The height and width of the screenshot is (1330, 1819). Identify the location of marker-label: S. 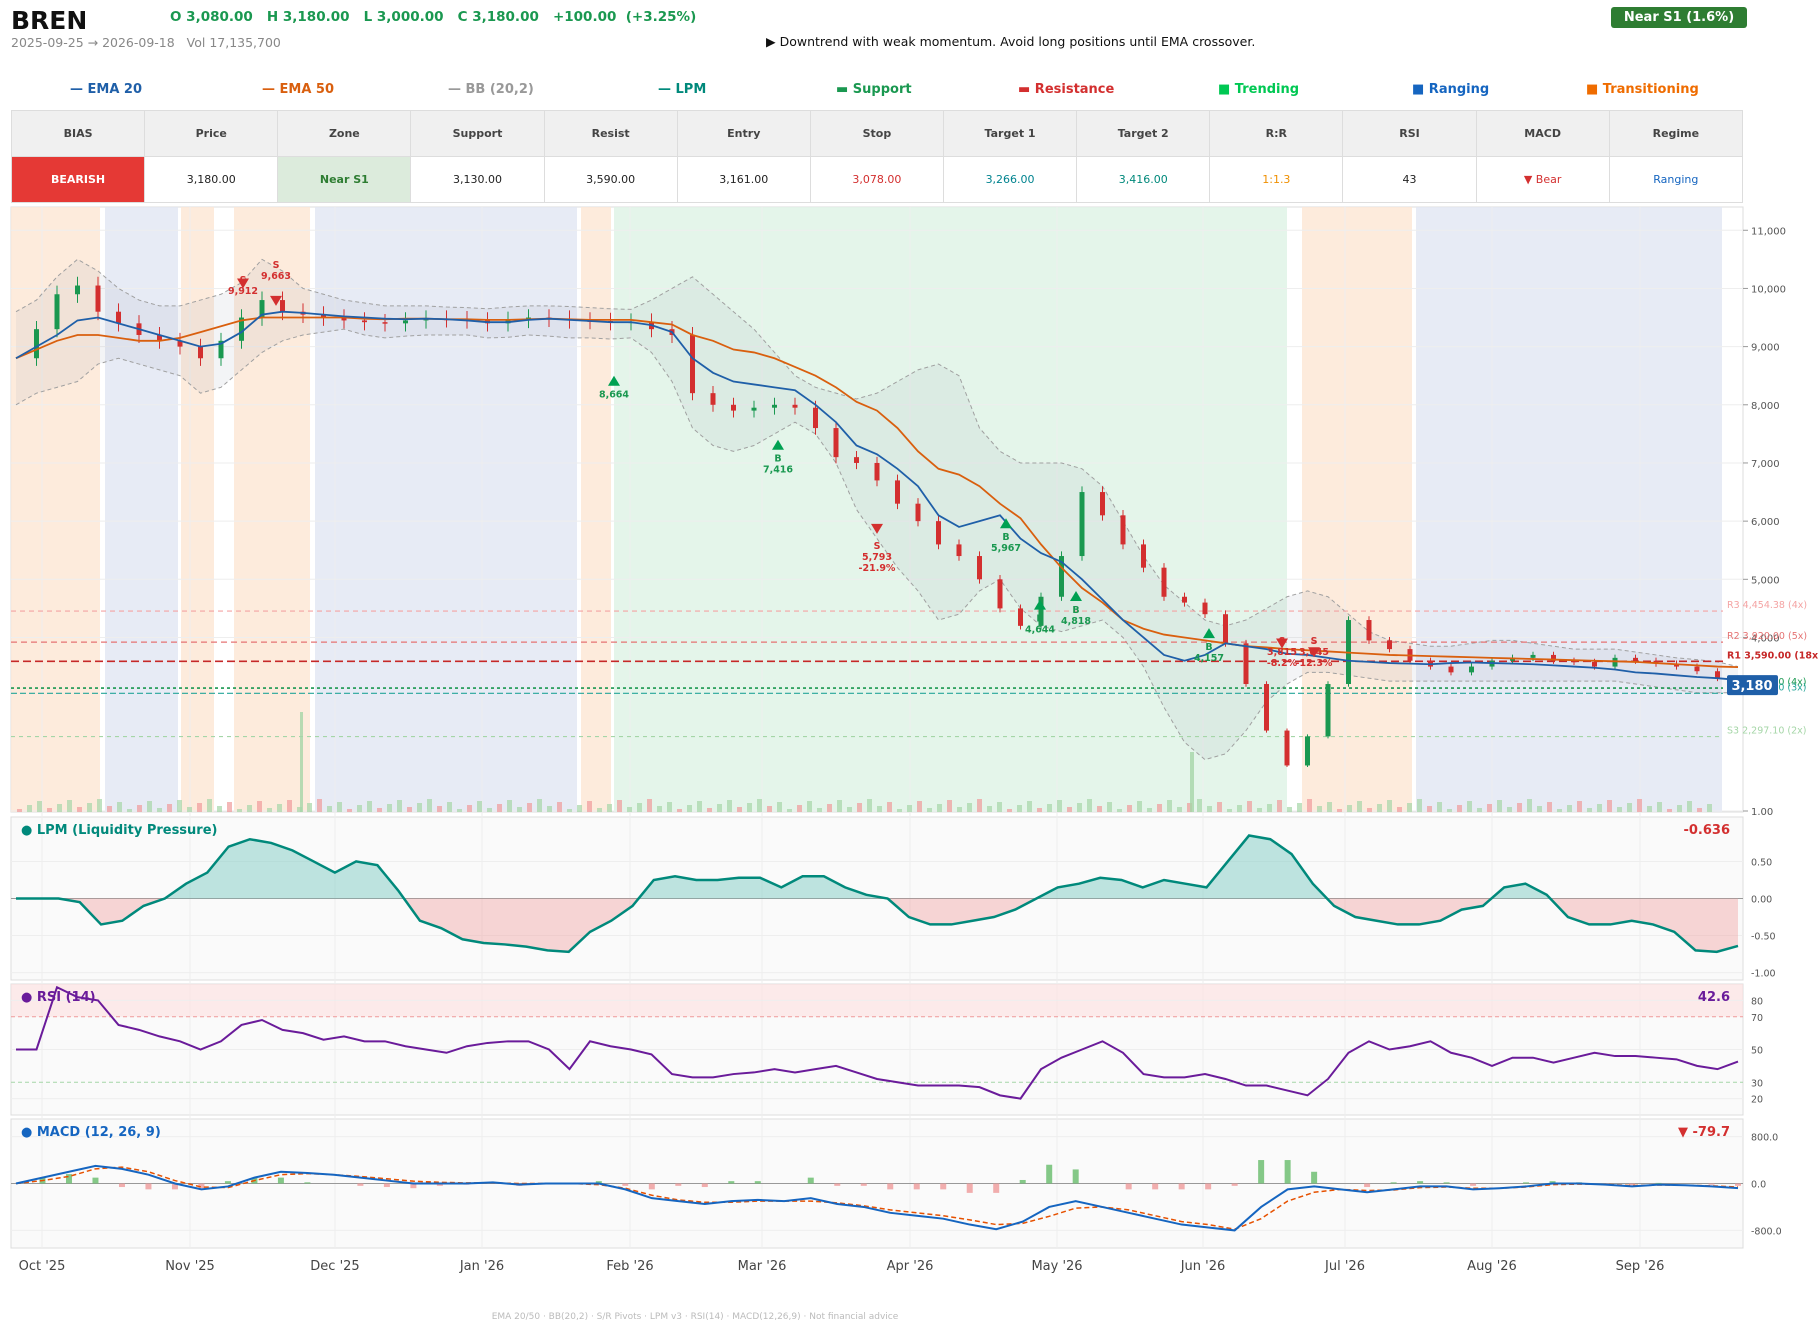
(1282, 641).